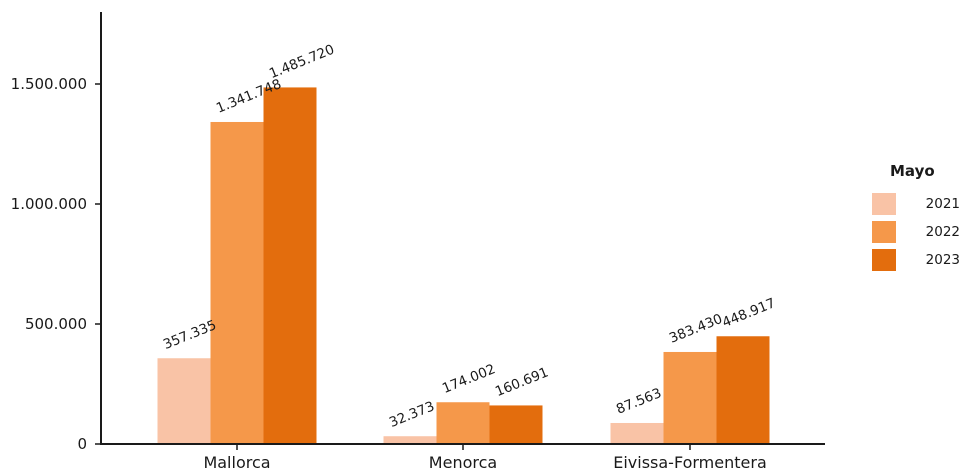  What do you see at coordinates (884, 204) in the screenshot?
I see `legend-swatch-2021` at bounding box center [884, 204].